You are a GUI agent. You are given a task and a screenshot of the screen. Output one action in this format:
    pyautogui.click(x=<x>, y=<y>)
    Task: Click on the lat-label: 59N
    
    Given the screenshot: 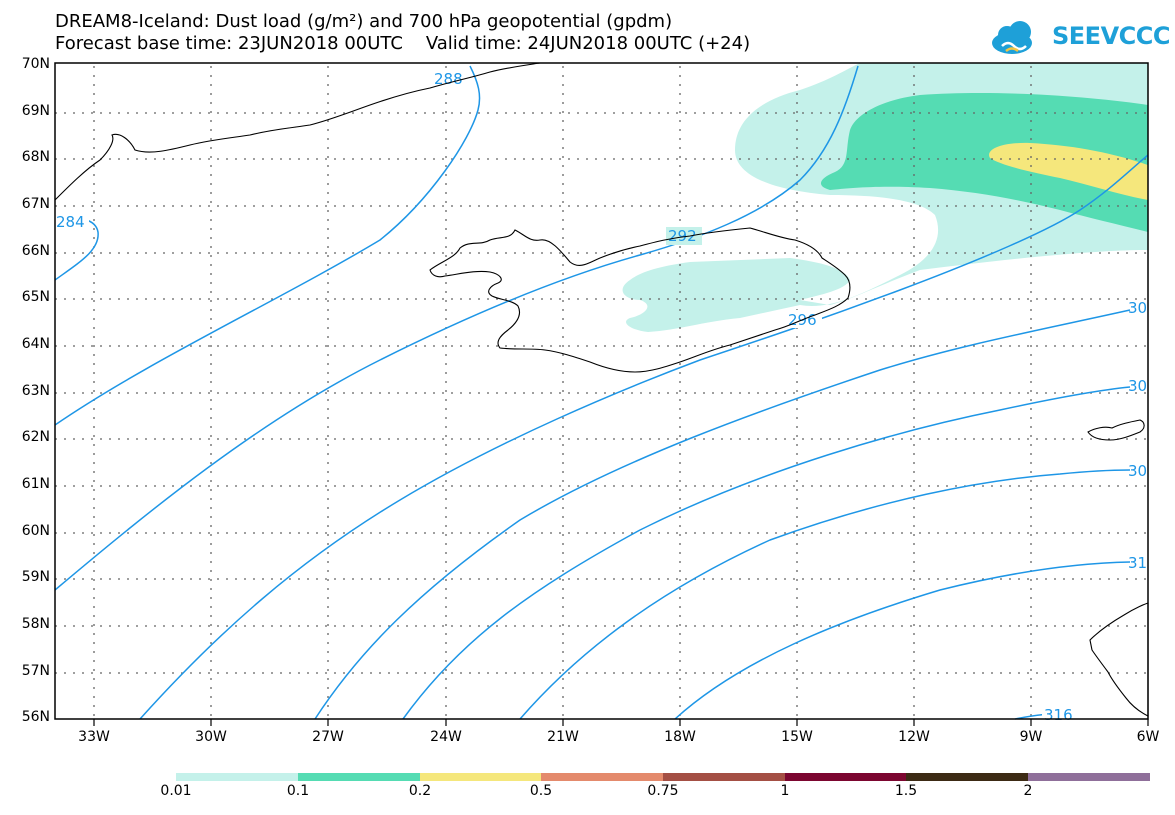 What is the action you would take?
    pyautogui.click(x=35, y=577)
    